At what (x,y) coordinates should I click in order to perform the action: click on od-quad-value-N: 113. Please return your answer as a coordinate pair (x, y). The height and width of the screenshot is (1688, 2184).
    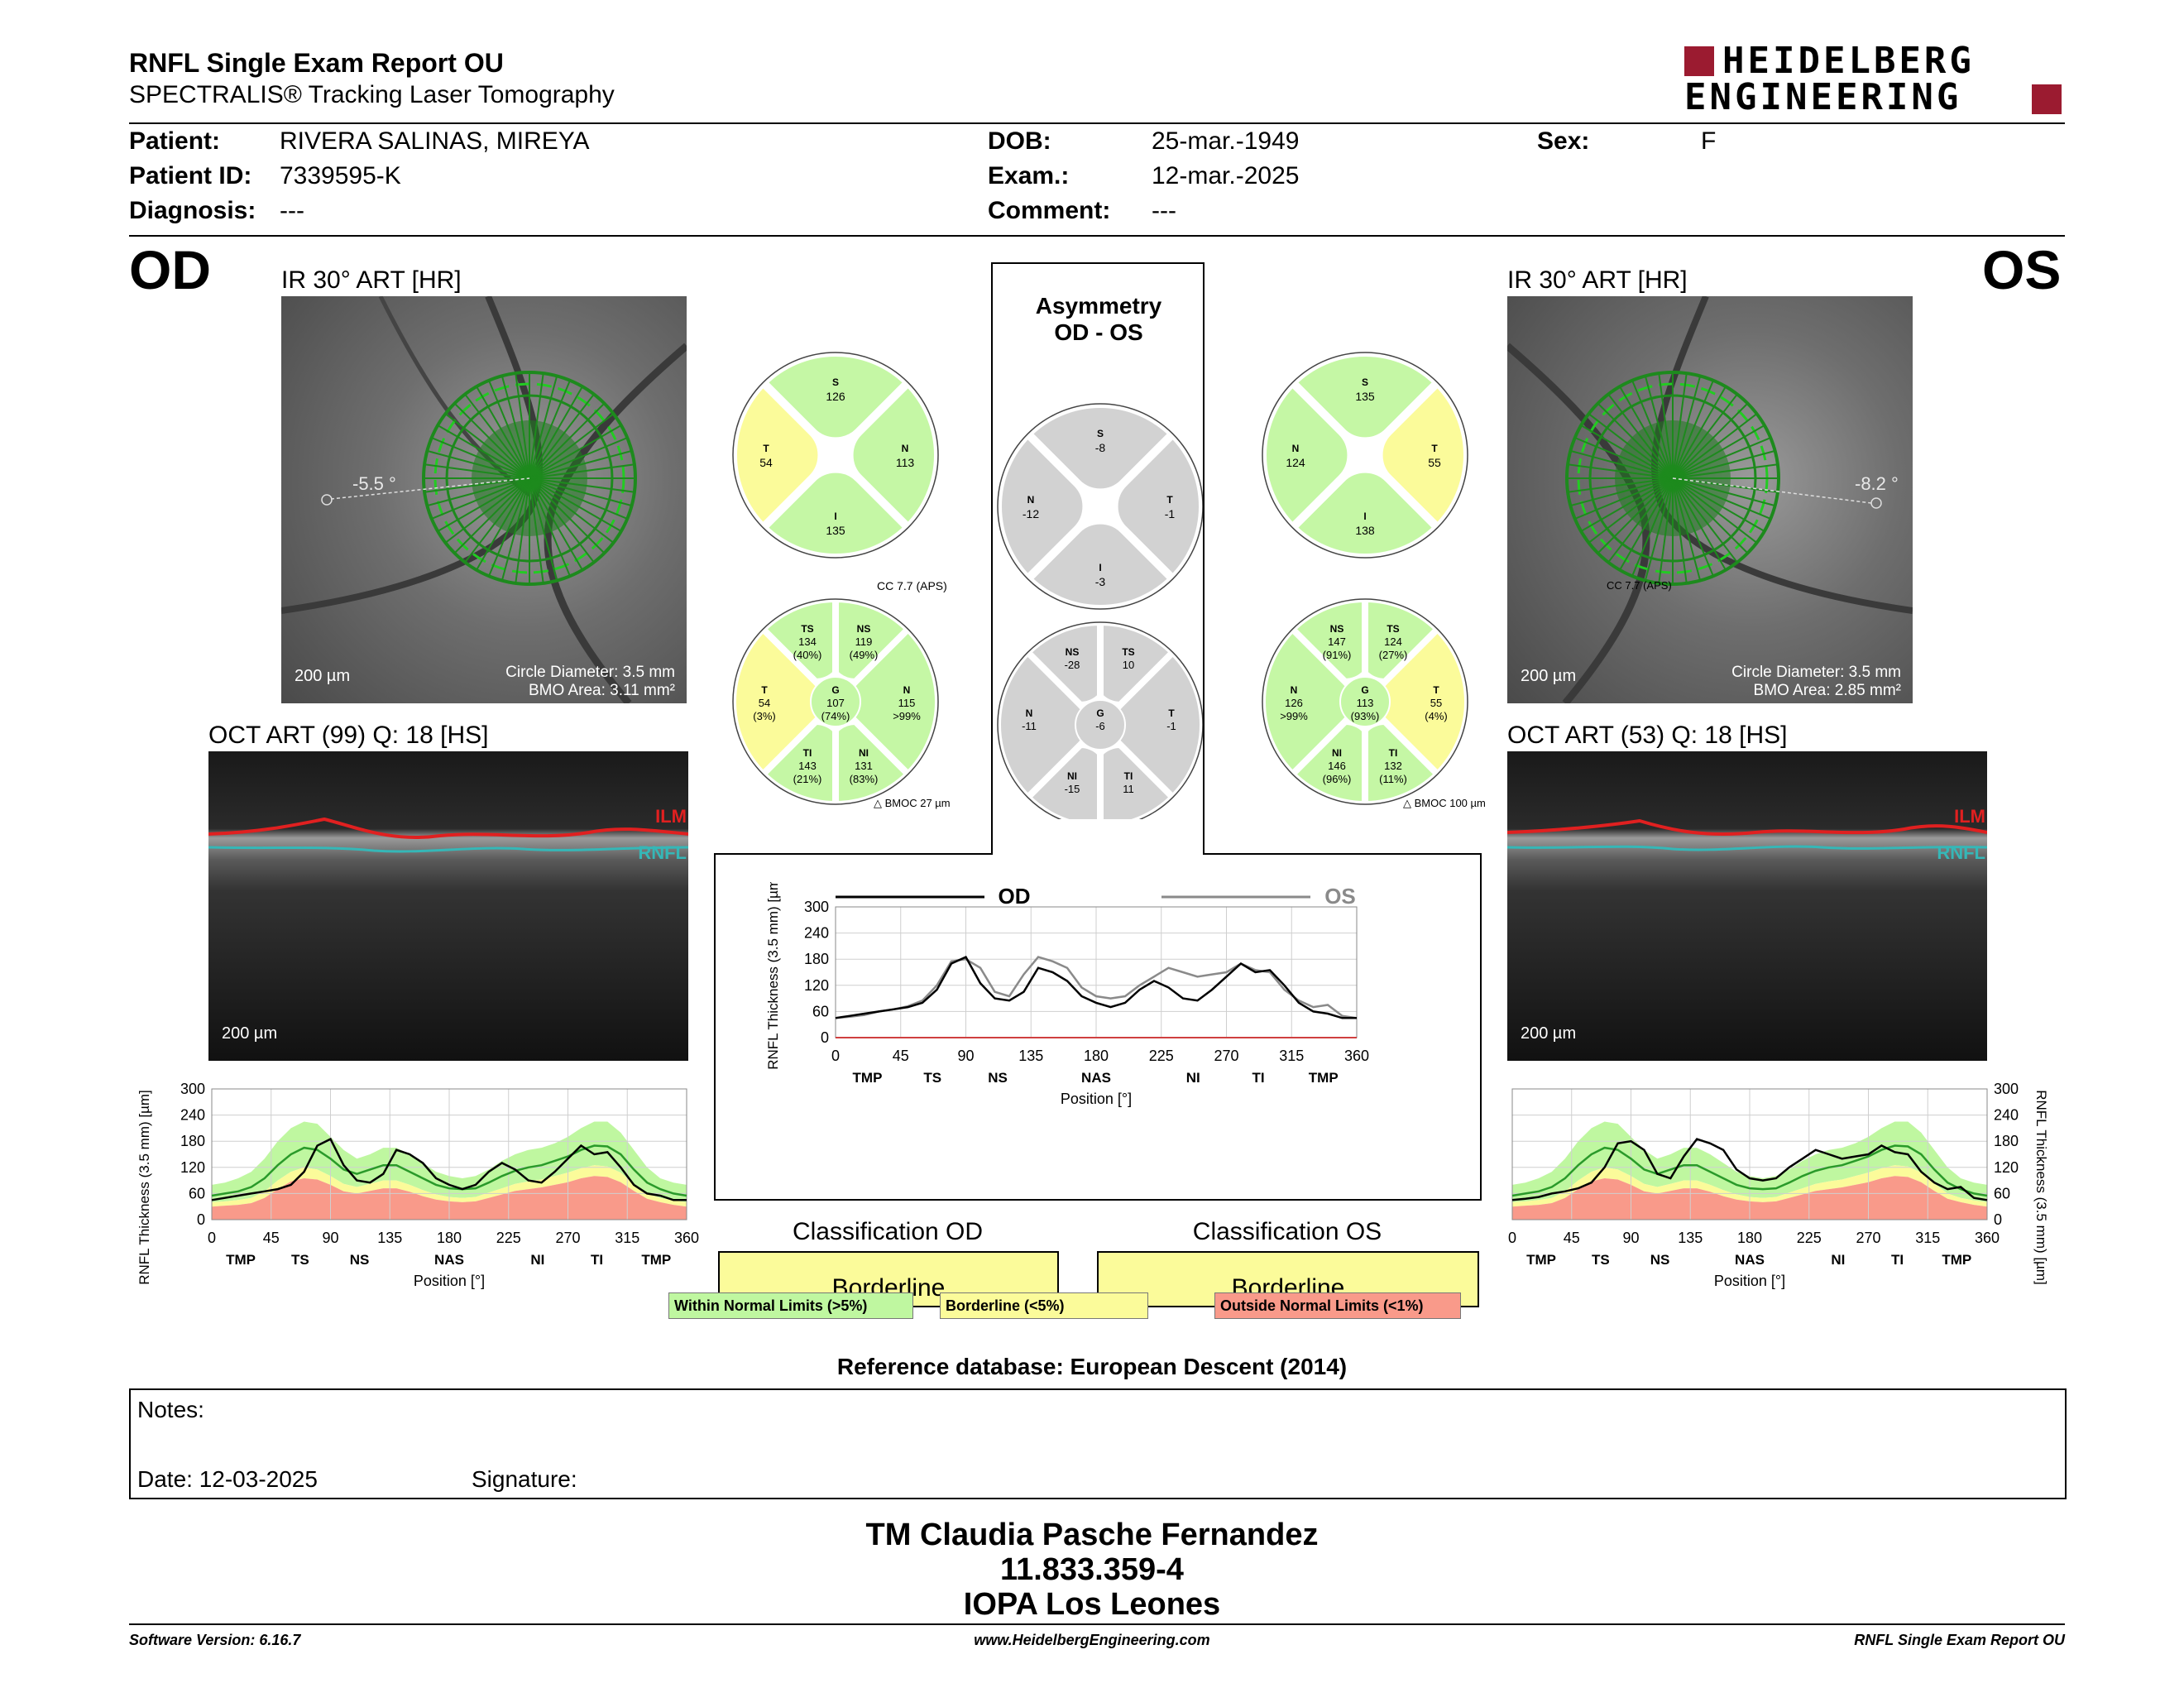
    Looking at the image, I should click on (905, 462).